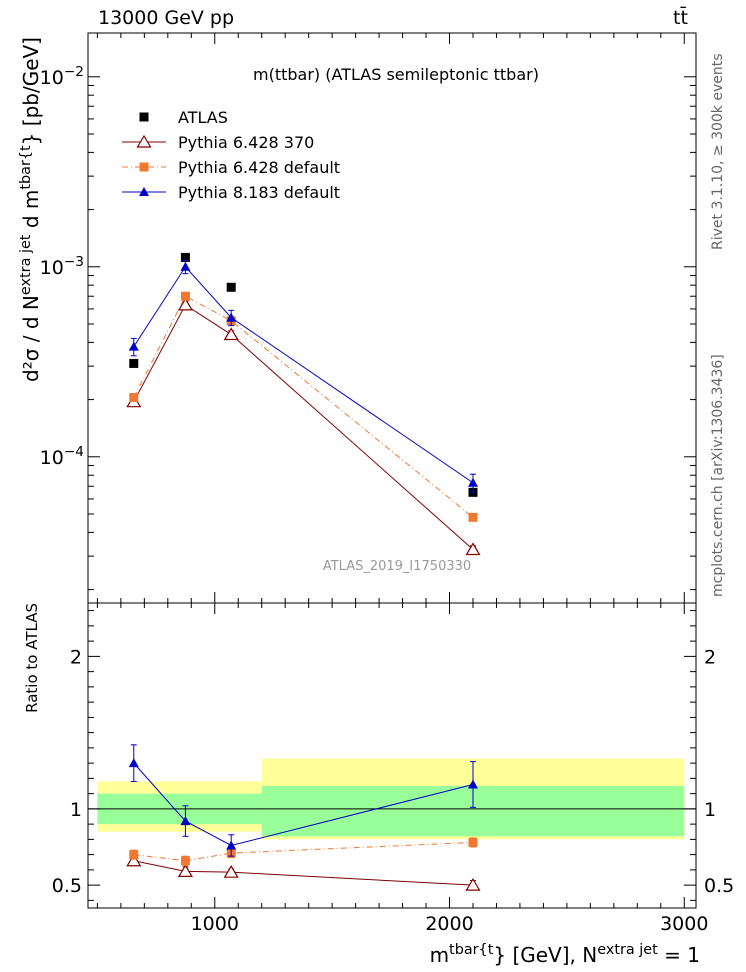  I want to click on y-axis-label: d²σ / d Nextra jet d mtbar{t} [pb/GeV], so click(30, 209).